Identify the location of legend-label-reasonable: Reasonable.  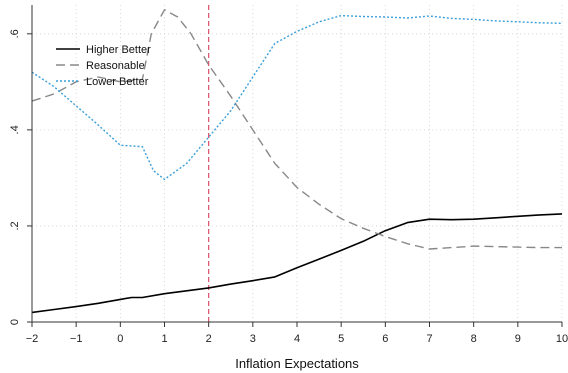
(115, 66).